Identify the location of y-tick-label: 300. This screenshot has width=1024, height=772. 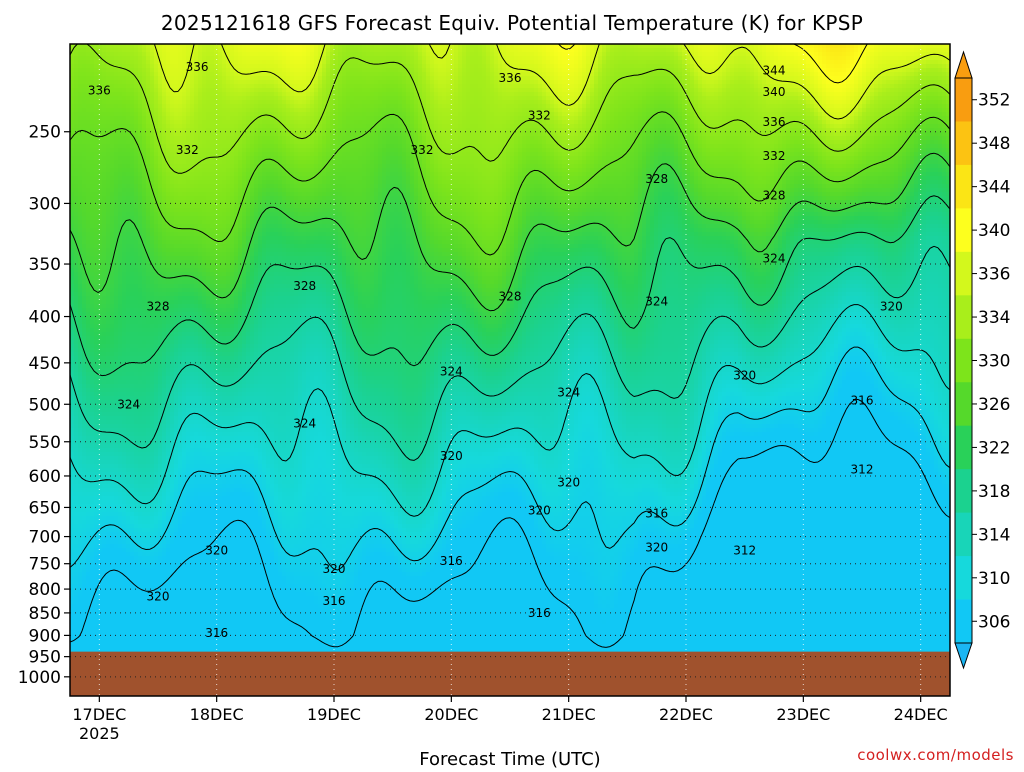
(45, 204).